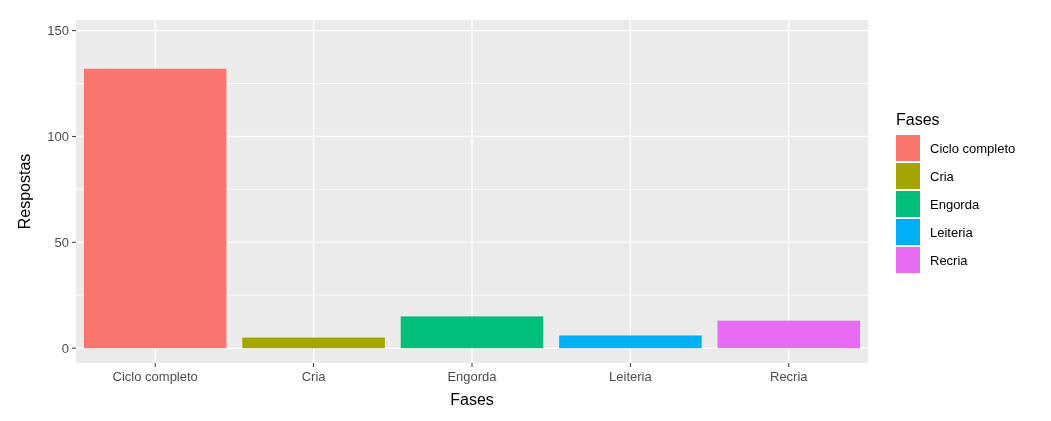  I want to click on x-tick-label: Cria, so click(314, 376).